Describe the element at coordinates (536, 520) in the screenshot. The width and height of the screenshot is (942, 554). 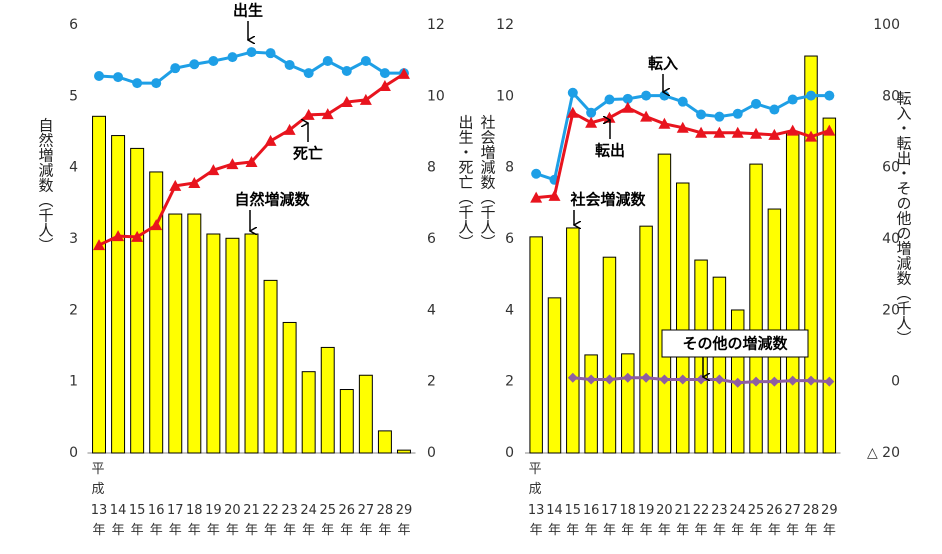
I see `x-tick-label: 13年` at that location.